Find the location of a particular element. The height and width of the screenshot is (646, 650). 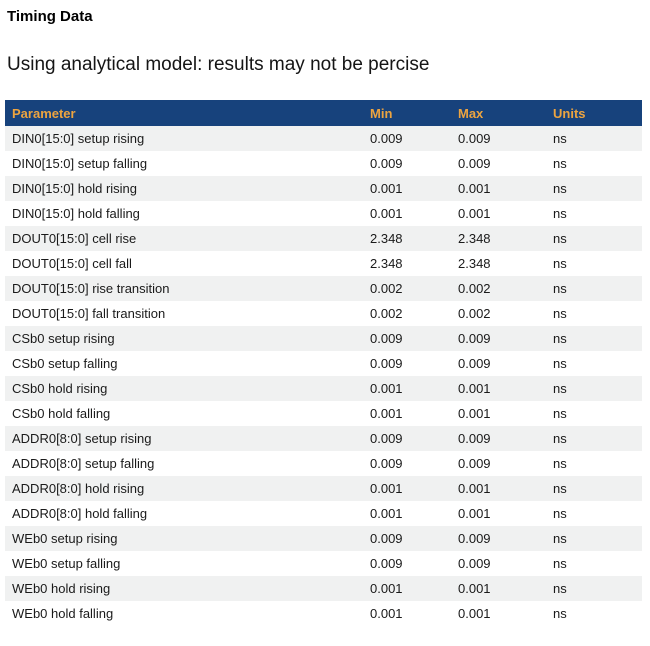

table-row: ADDR0[8:0] setup rising 0.009 0.009 ns is located at coordinates (323, 438).